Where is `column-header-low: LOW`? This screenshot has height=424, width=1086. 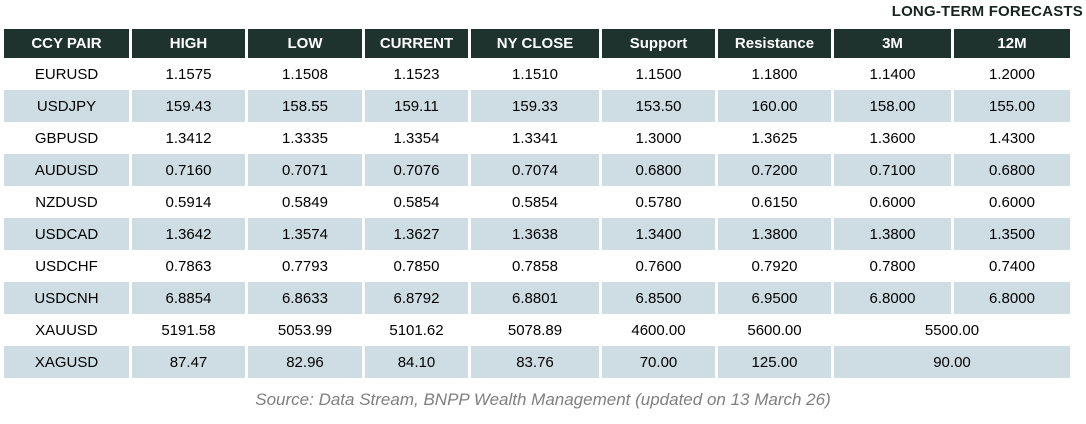 column-header-low: LOW is located at coordinates (305, 43).